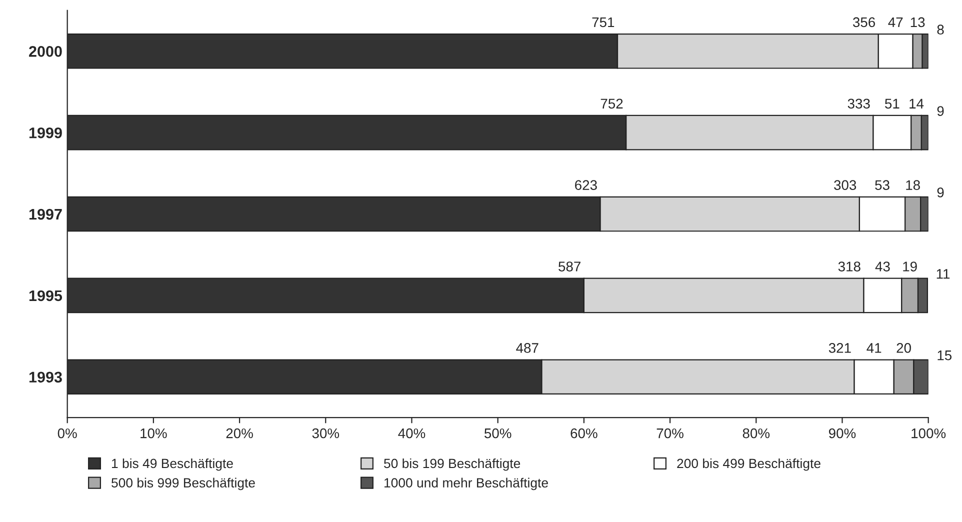 This screenshot has height=522, width=962. Describe the element at coordinates (882, 185) in the screenshot. I see `annotation: 53` at that location.